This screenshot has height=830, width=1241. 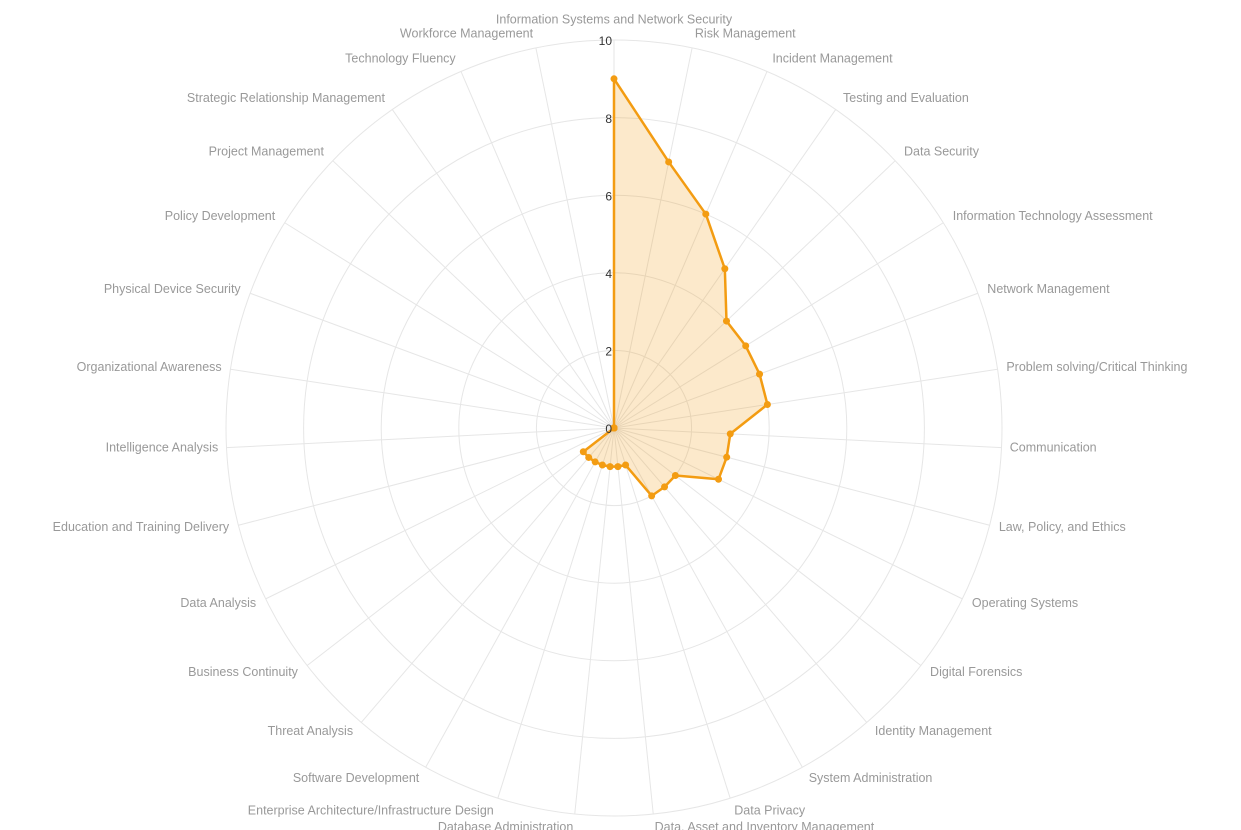 I want to click on r-tick-label: 10, so click(x=606, y=41).